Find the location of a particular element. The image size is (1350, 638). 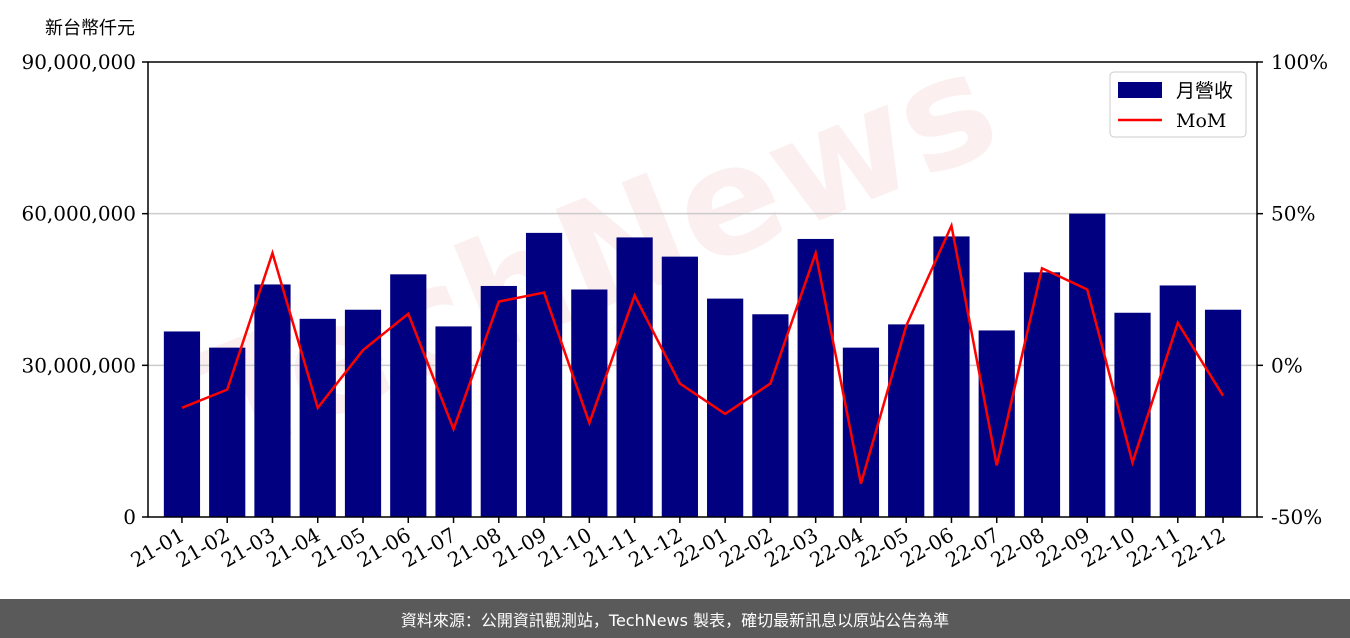

left-tick-label: 60,000,000 is located at coordinates (78, 214).